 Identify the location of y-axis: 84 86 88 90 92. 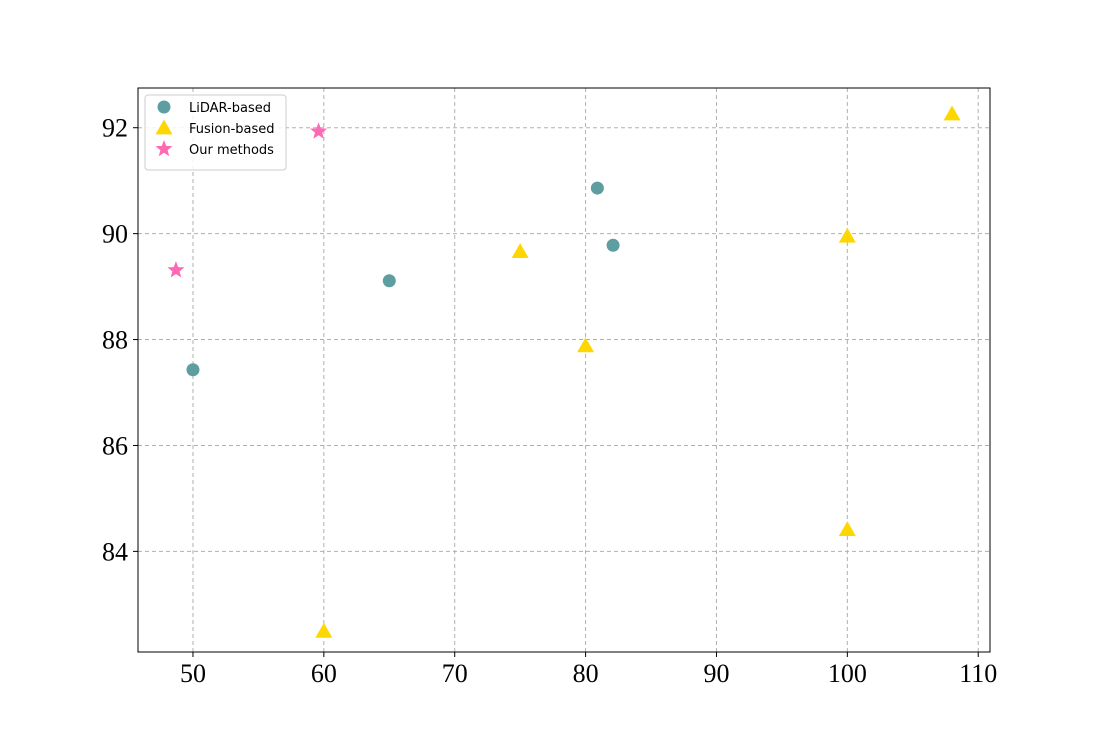
(120, 340).